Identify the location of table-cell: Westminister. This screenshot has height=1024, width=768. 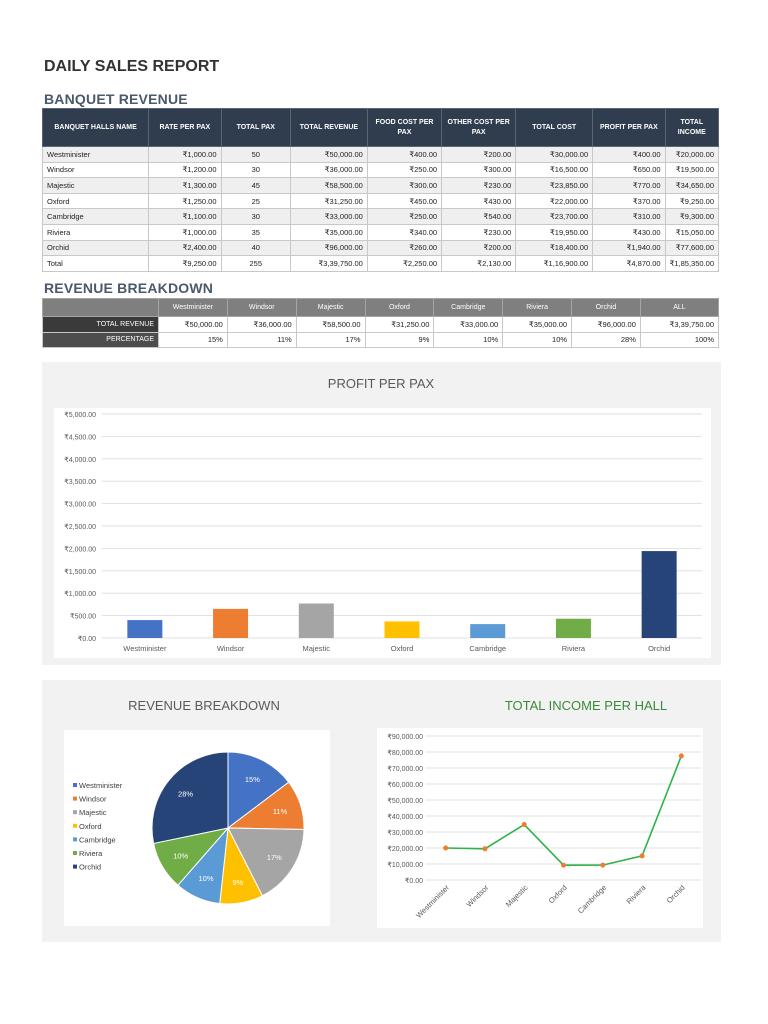
(95, 154).